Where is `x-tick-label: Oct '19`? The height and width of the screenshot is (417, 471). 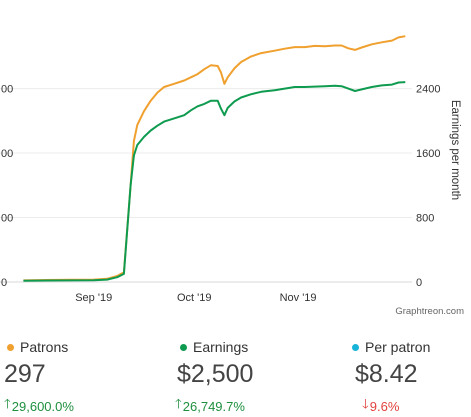
x-tick-label: Oct '19 is located at coordinates (194, 298).